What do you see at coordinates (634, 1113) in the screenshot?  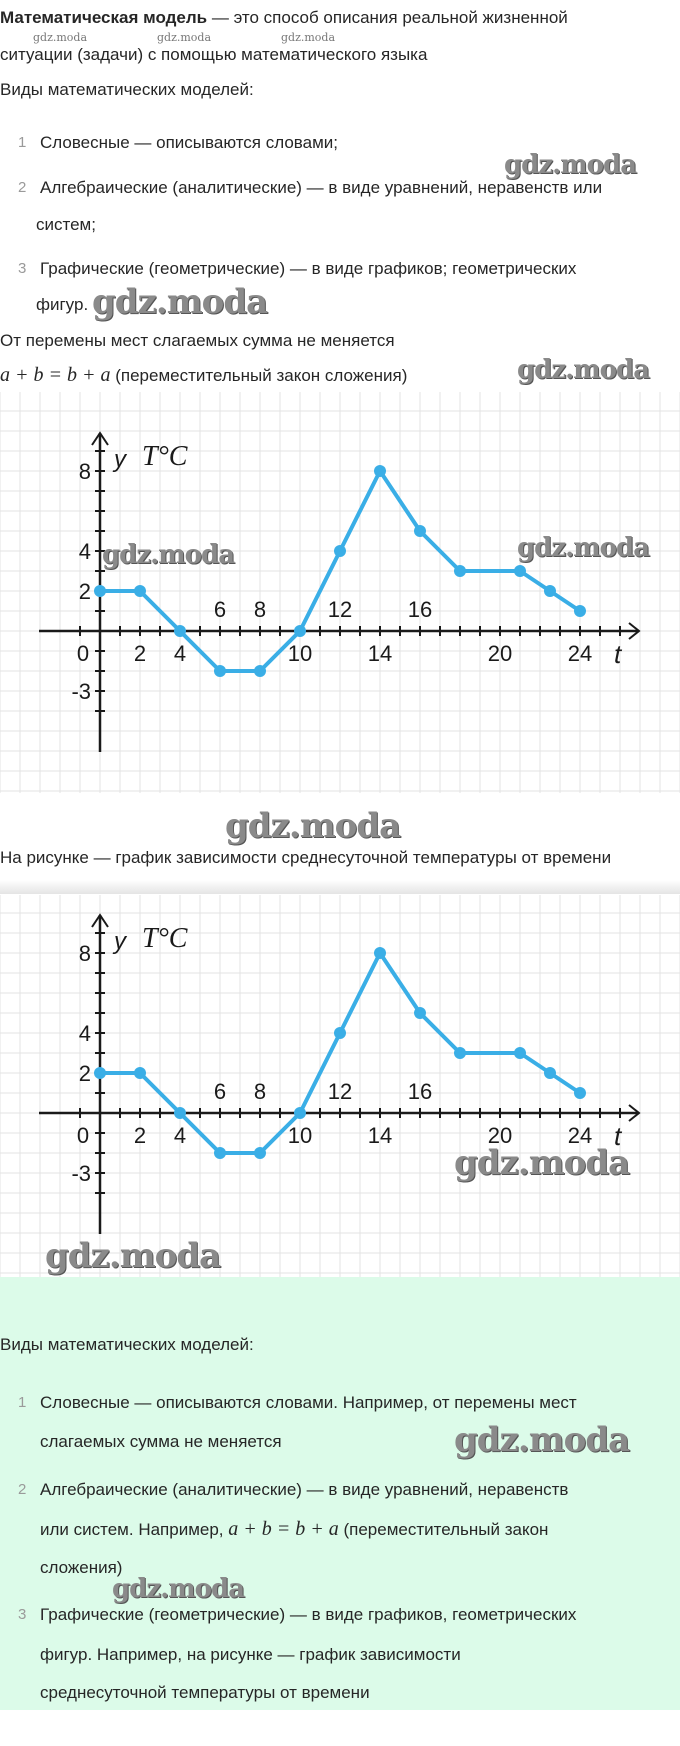 I see `x-axis-arrow-icon` at bounding box center [634, 1113].